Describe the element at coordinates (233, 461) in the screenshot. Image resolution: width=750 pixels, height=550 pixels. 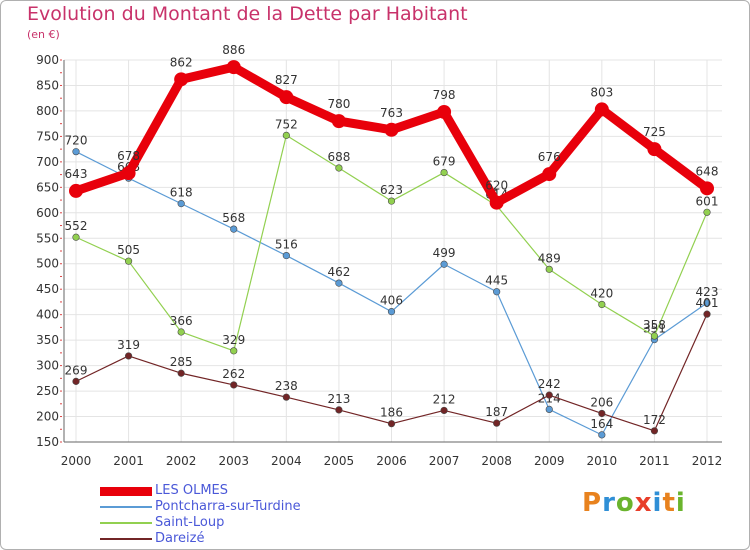
I see `x-tick-label: 2003` at that location.